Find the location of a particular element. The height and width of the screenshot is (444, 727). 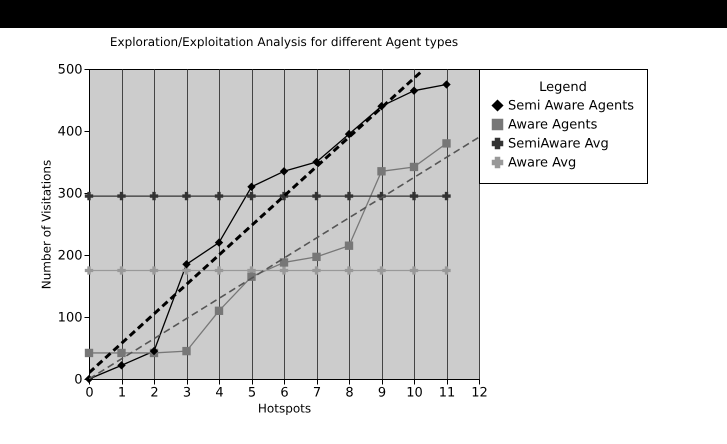

x-tick-label: 5 is located at coordinates (252, 393).